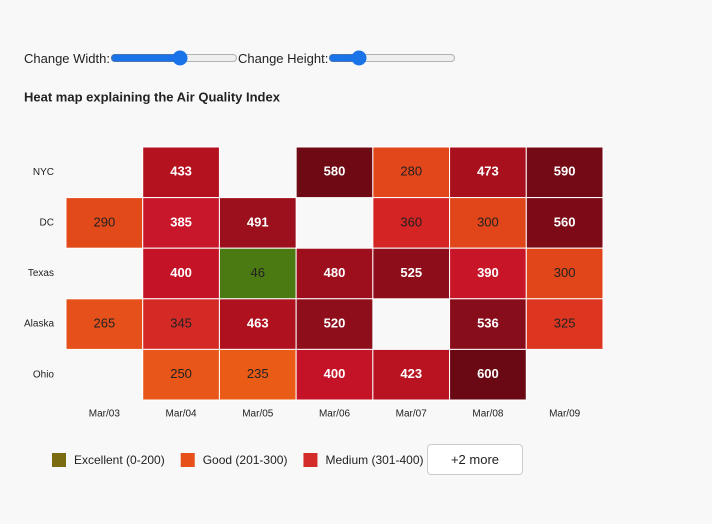 This screenshot has height=524, width=712. I want to click on cell-label: 580, so click(335, 171).